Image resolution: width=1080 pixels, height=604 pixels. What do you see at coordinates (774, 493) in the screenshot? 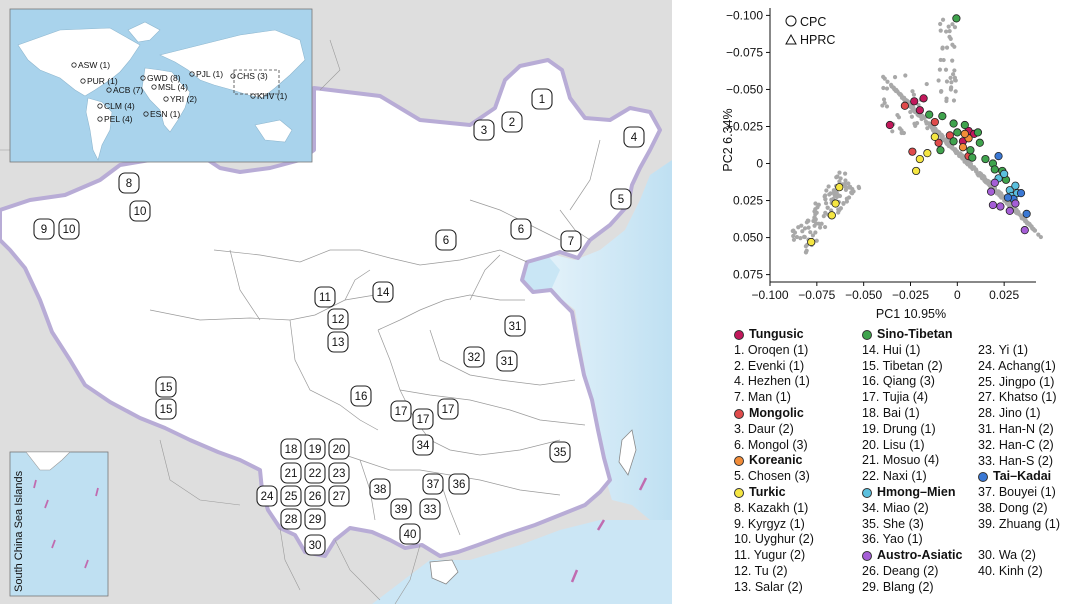
I see `legend-group-header: Turkic` at bounding box center [774, 493].